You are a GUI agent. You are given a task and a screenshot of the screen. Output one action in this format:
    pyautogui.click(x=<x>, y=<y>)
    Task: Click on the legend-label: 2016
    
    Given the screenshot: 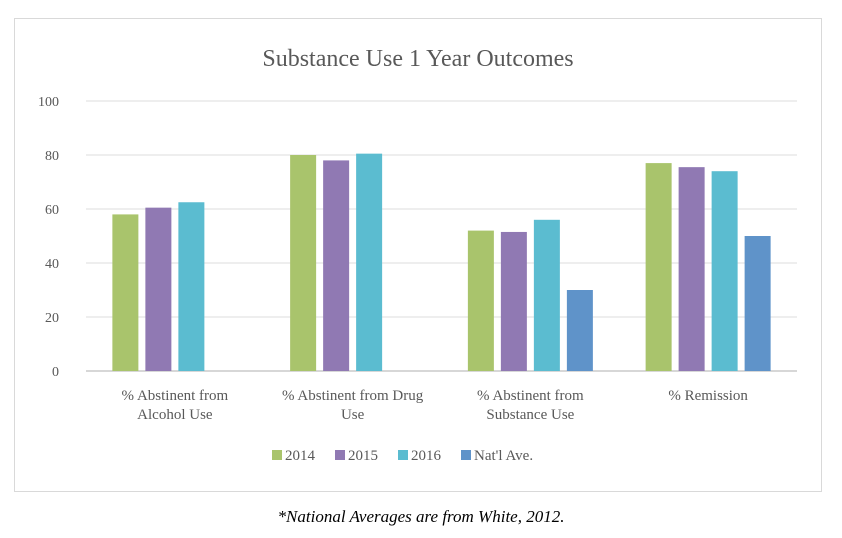 What is the action you would take?
    pyautogui.click(x=426, y=456)
    